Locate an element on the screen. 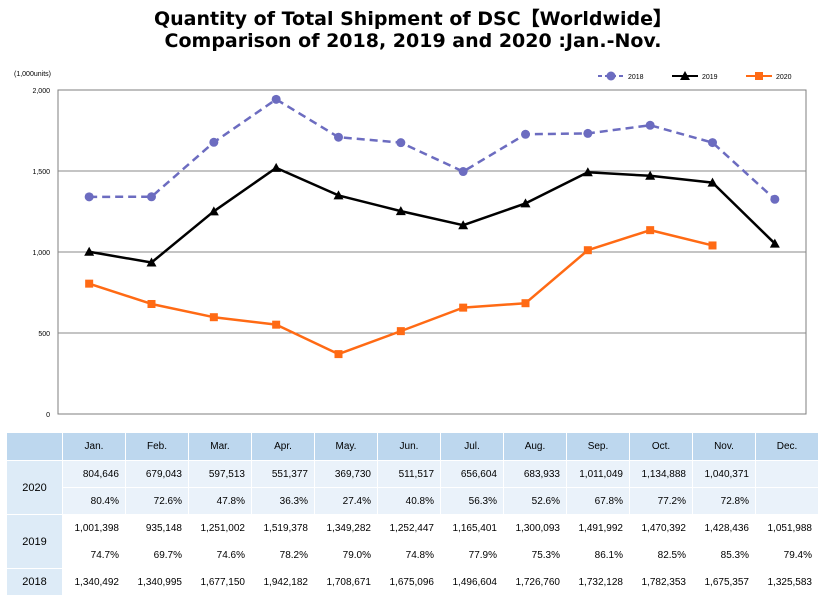 The height and width of the screenshot is (600, 826). point-2018-Aug. is located at coordinates (525, 134).